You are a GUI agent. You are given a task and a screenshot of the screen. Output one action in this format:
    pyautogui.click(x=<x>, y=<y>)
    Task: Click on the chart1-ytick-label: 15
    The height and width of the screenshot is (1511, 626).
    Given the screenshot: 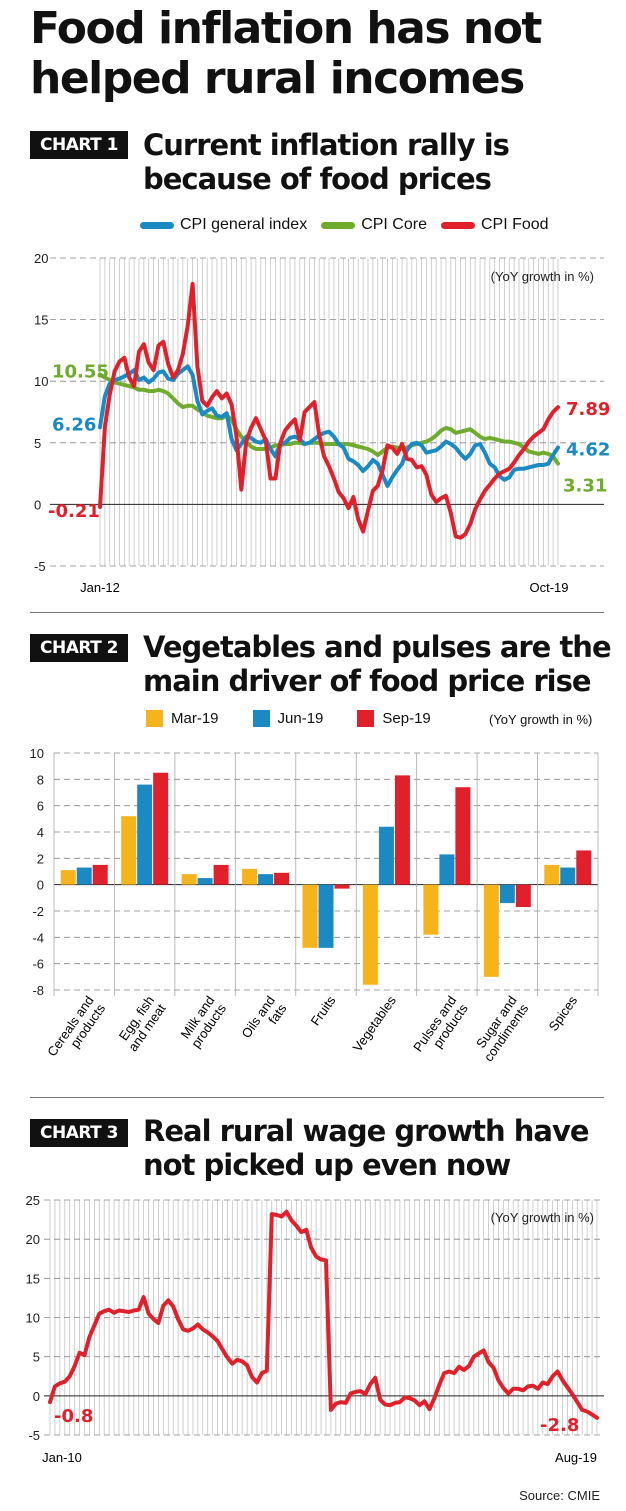 What is the action you would take?
    pyautogui.click(x=41, y=320)
    